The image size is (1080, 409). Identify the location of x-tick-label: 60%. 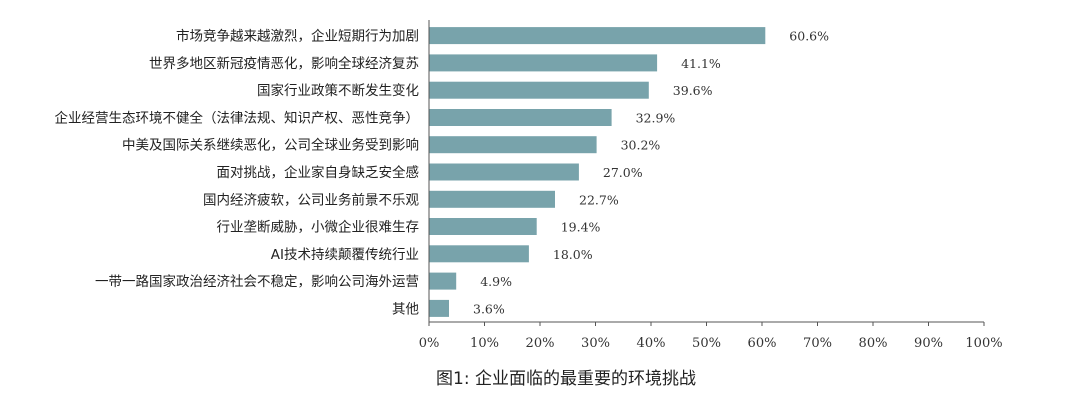
(762, 343).